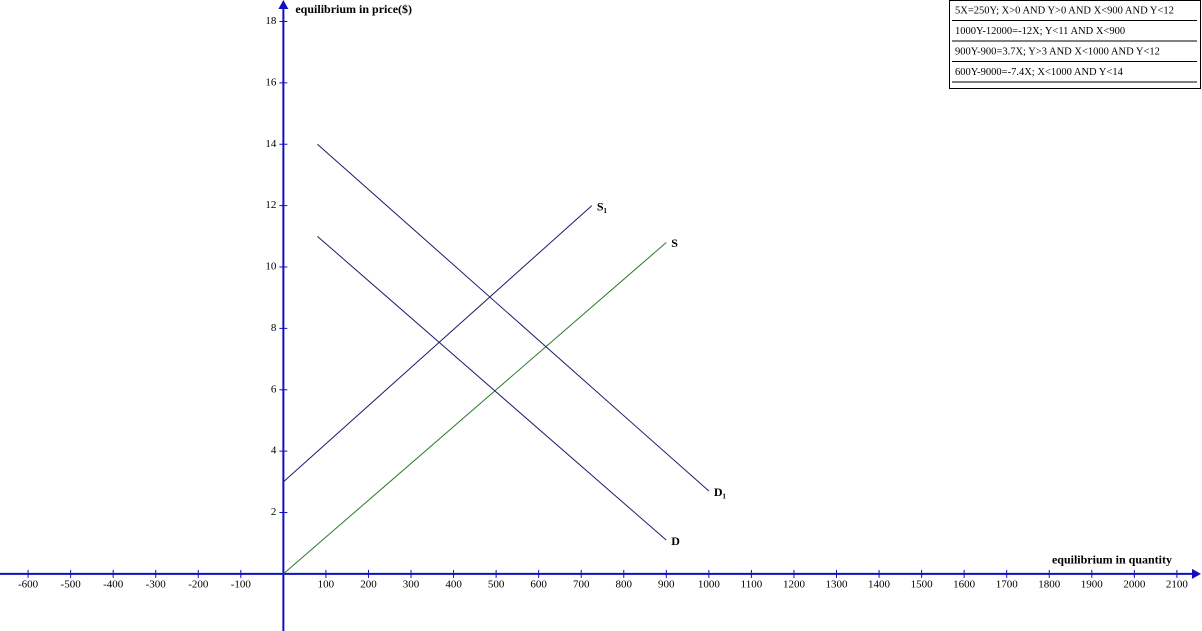 Image resolution: width=1202 pixels, height=631 pixels. Describe the element at coordinates (1092, 584) in the screenshot. I see `x-tick-label: 1900` at that location.